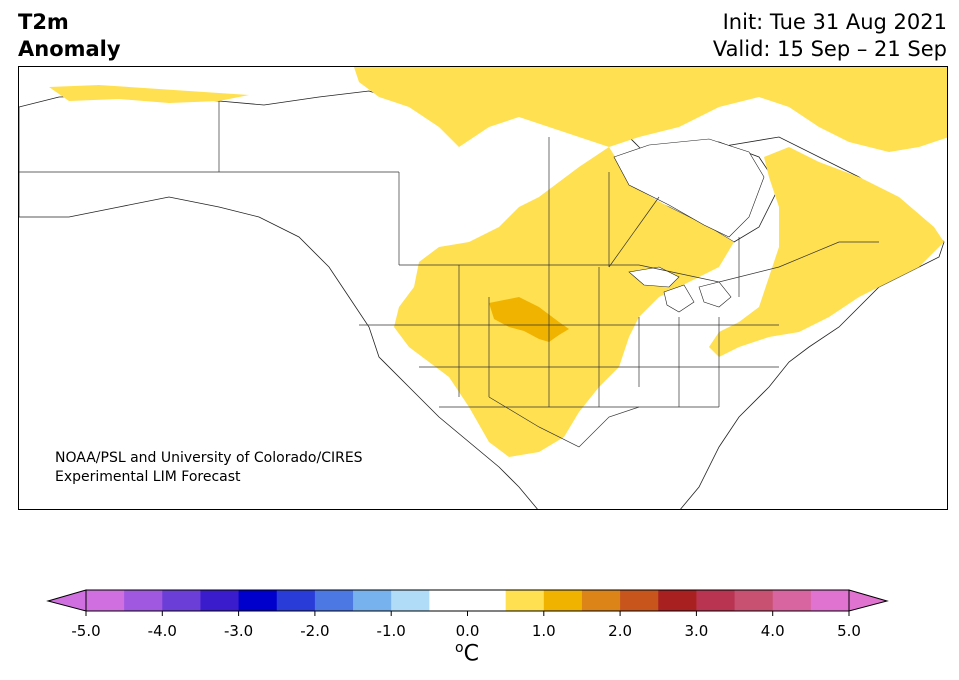 The width and height of the screenshot is (959, 680). I want to click on title-line1: T2m, so click(43, 22).